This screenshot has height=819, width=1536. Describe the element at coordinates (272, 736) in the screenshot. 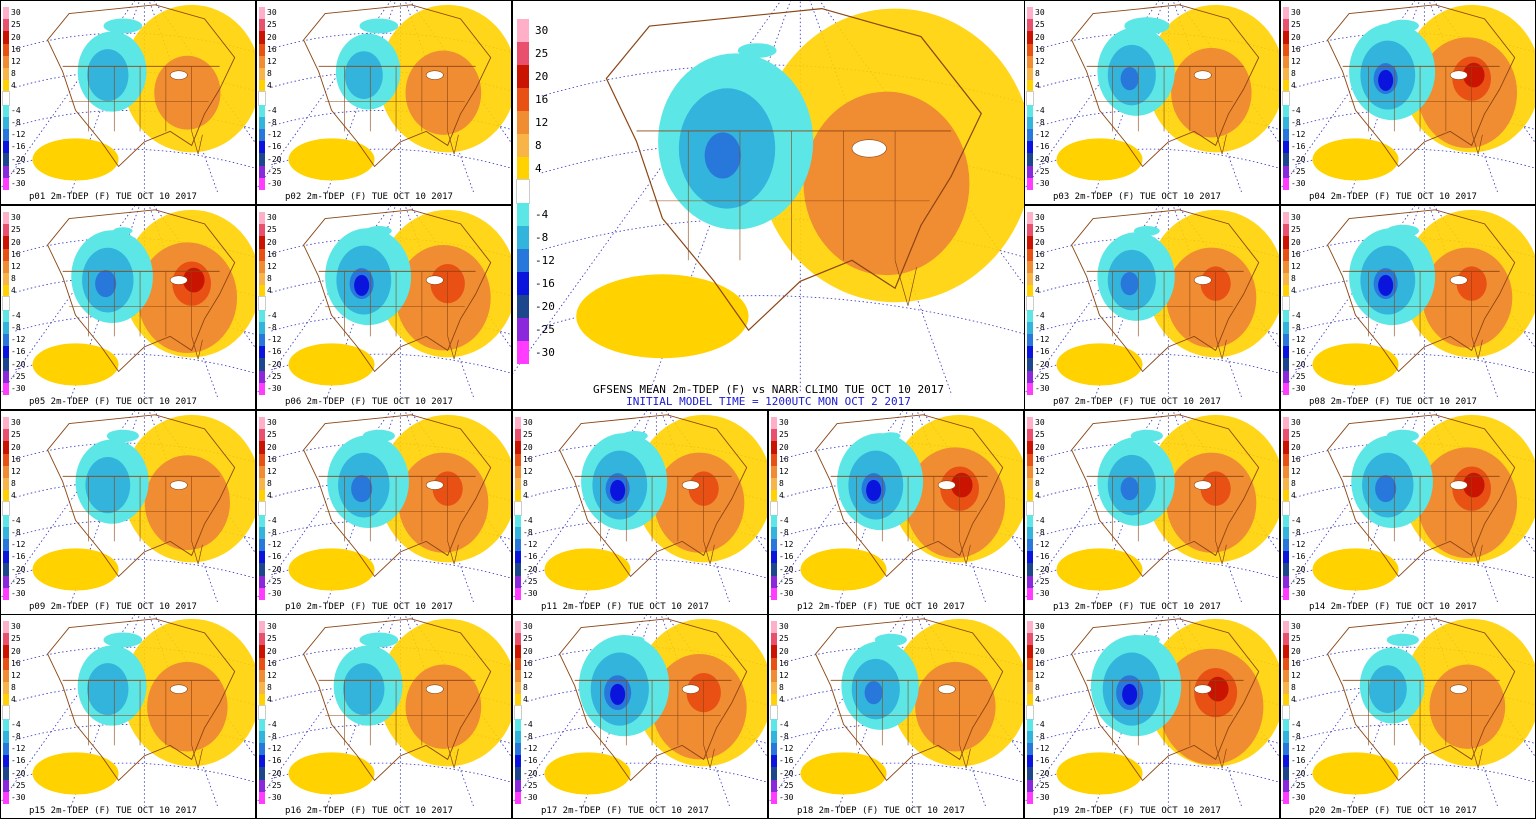

I see `colorbar-tick-label: -8` at that location.